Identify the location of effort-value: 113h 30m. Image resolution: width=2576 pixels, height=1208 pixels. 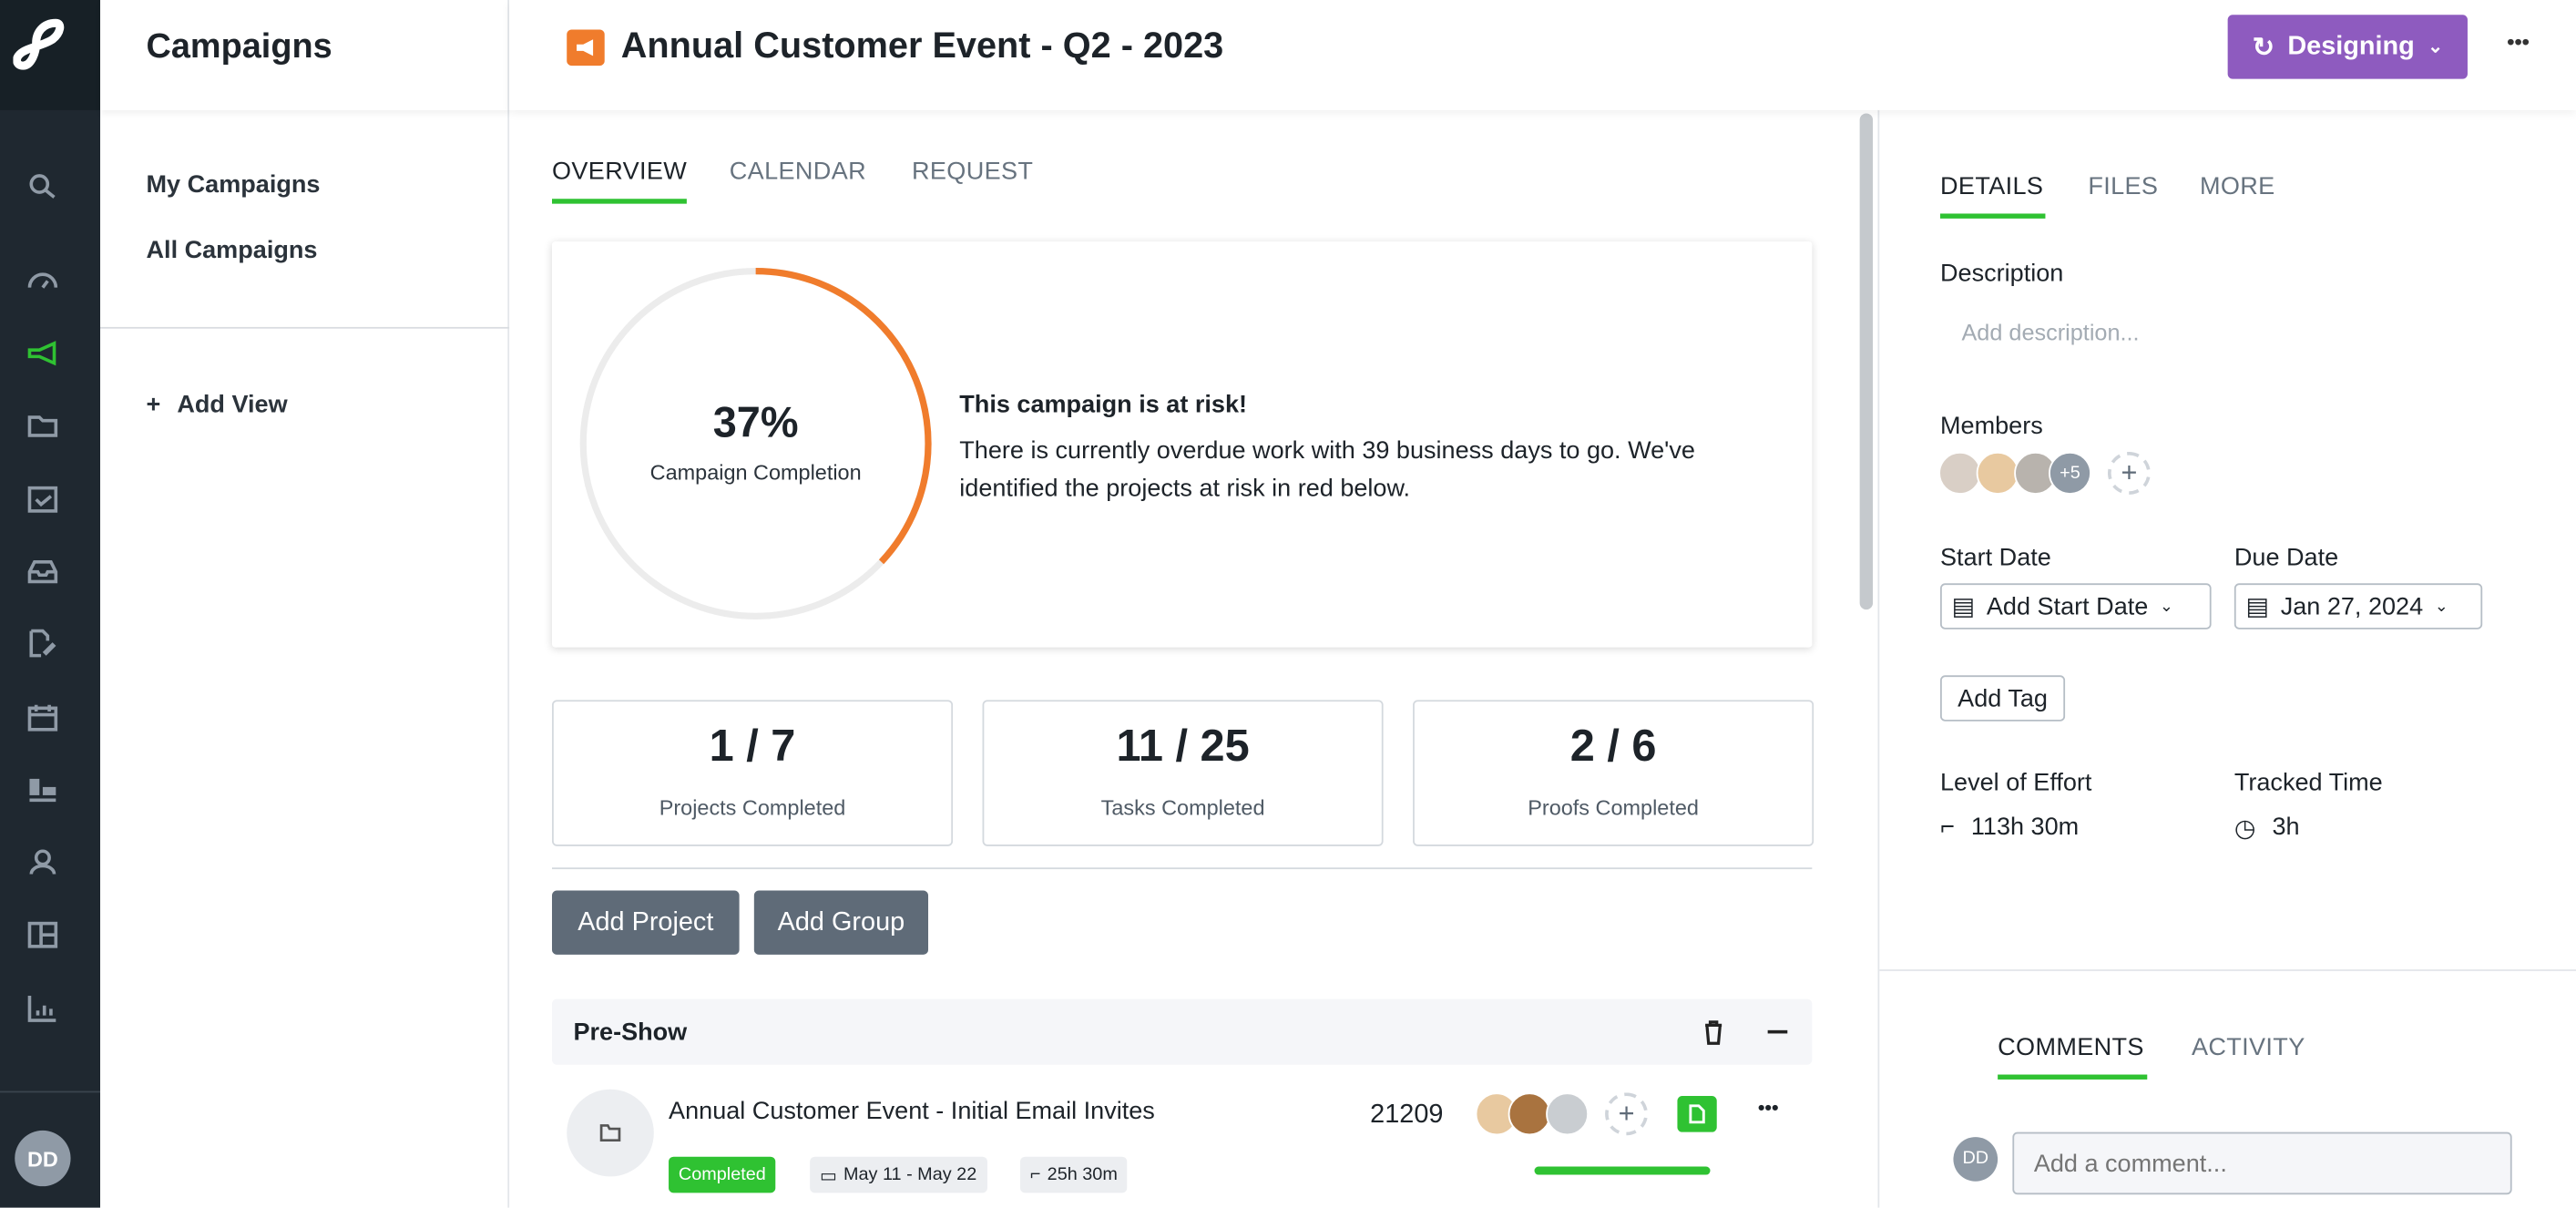
(2025, 827).